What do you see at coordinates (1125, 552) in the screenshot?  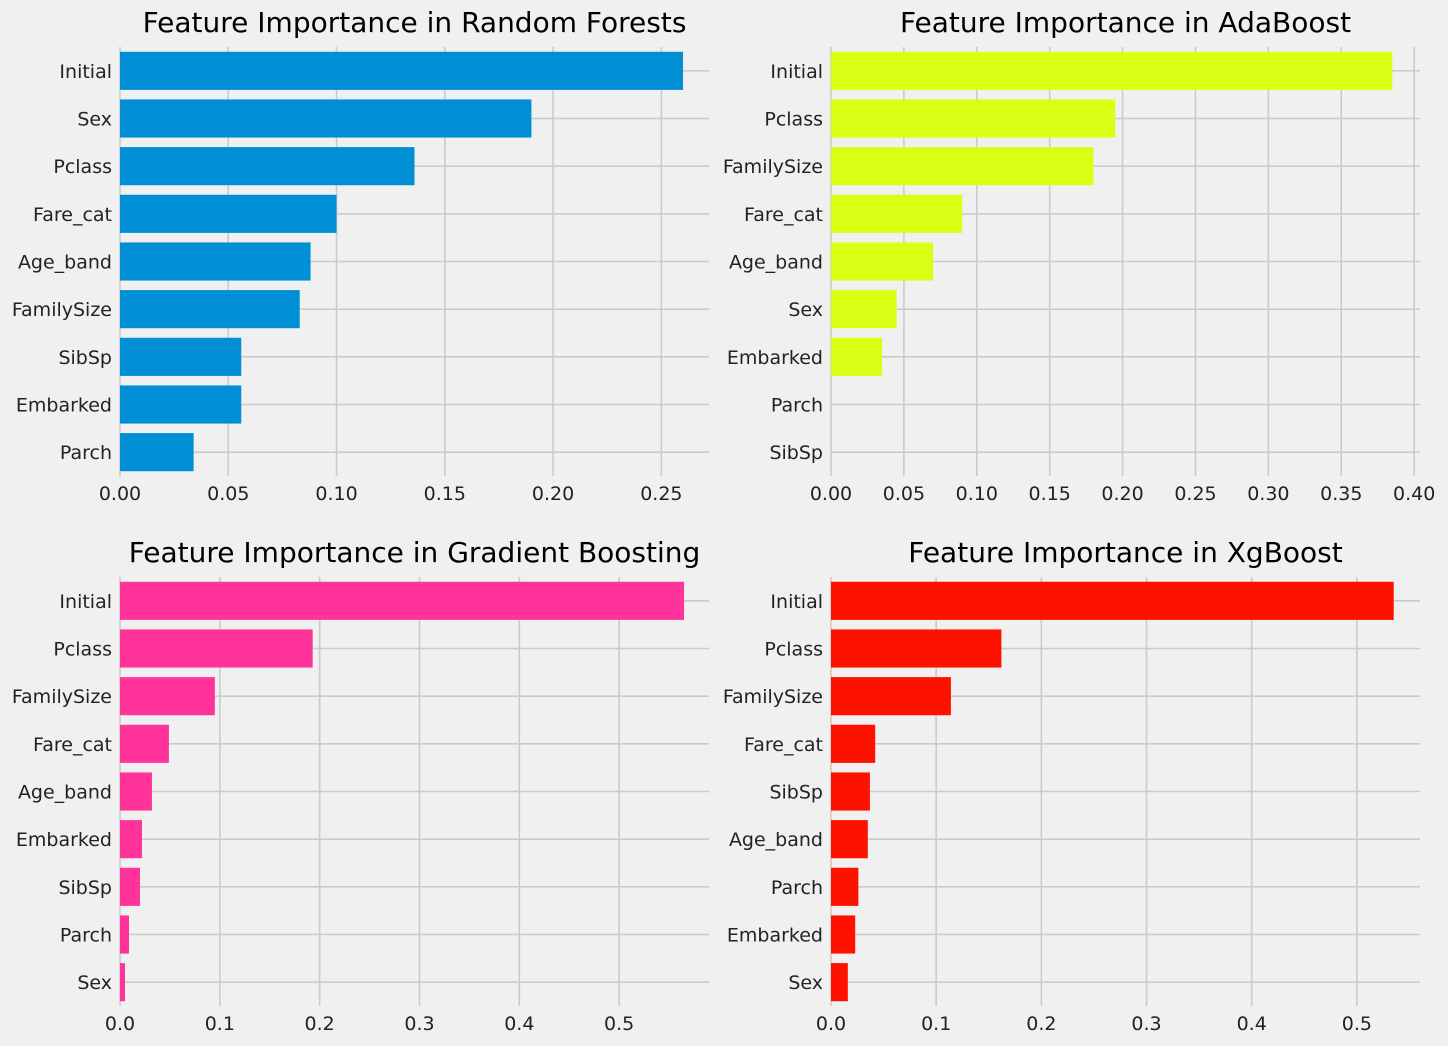 I see `chart-title: Feature Importance in XgBoost` at bounding box center [1125, 552].